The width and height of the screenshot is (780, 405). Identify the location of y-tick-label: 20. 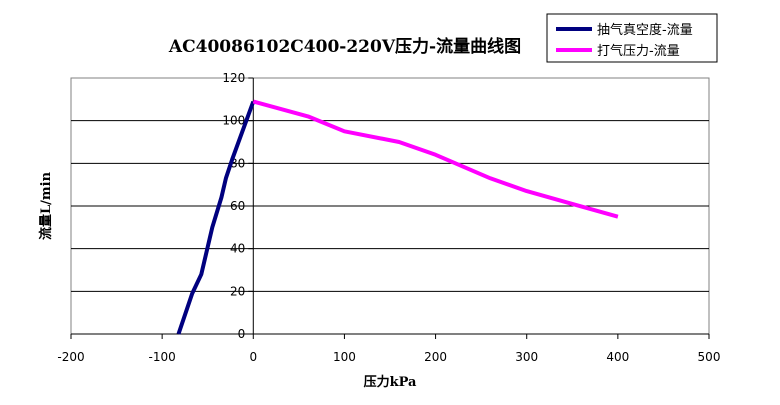
(237, 291).